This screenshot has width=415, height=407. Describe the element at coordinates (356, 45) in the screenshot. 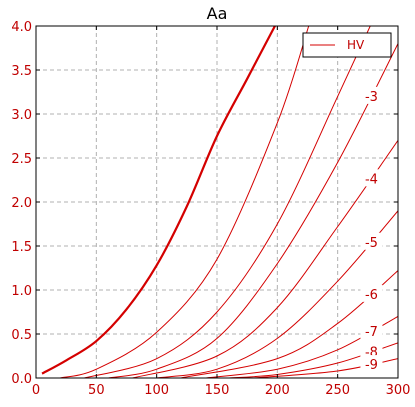

I see `legend-label: HV` at that location.